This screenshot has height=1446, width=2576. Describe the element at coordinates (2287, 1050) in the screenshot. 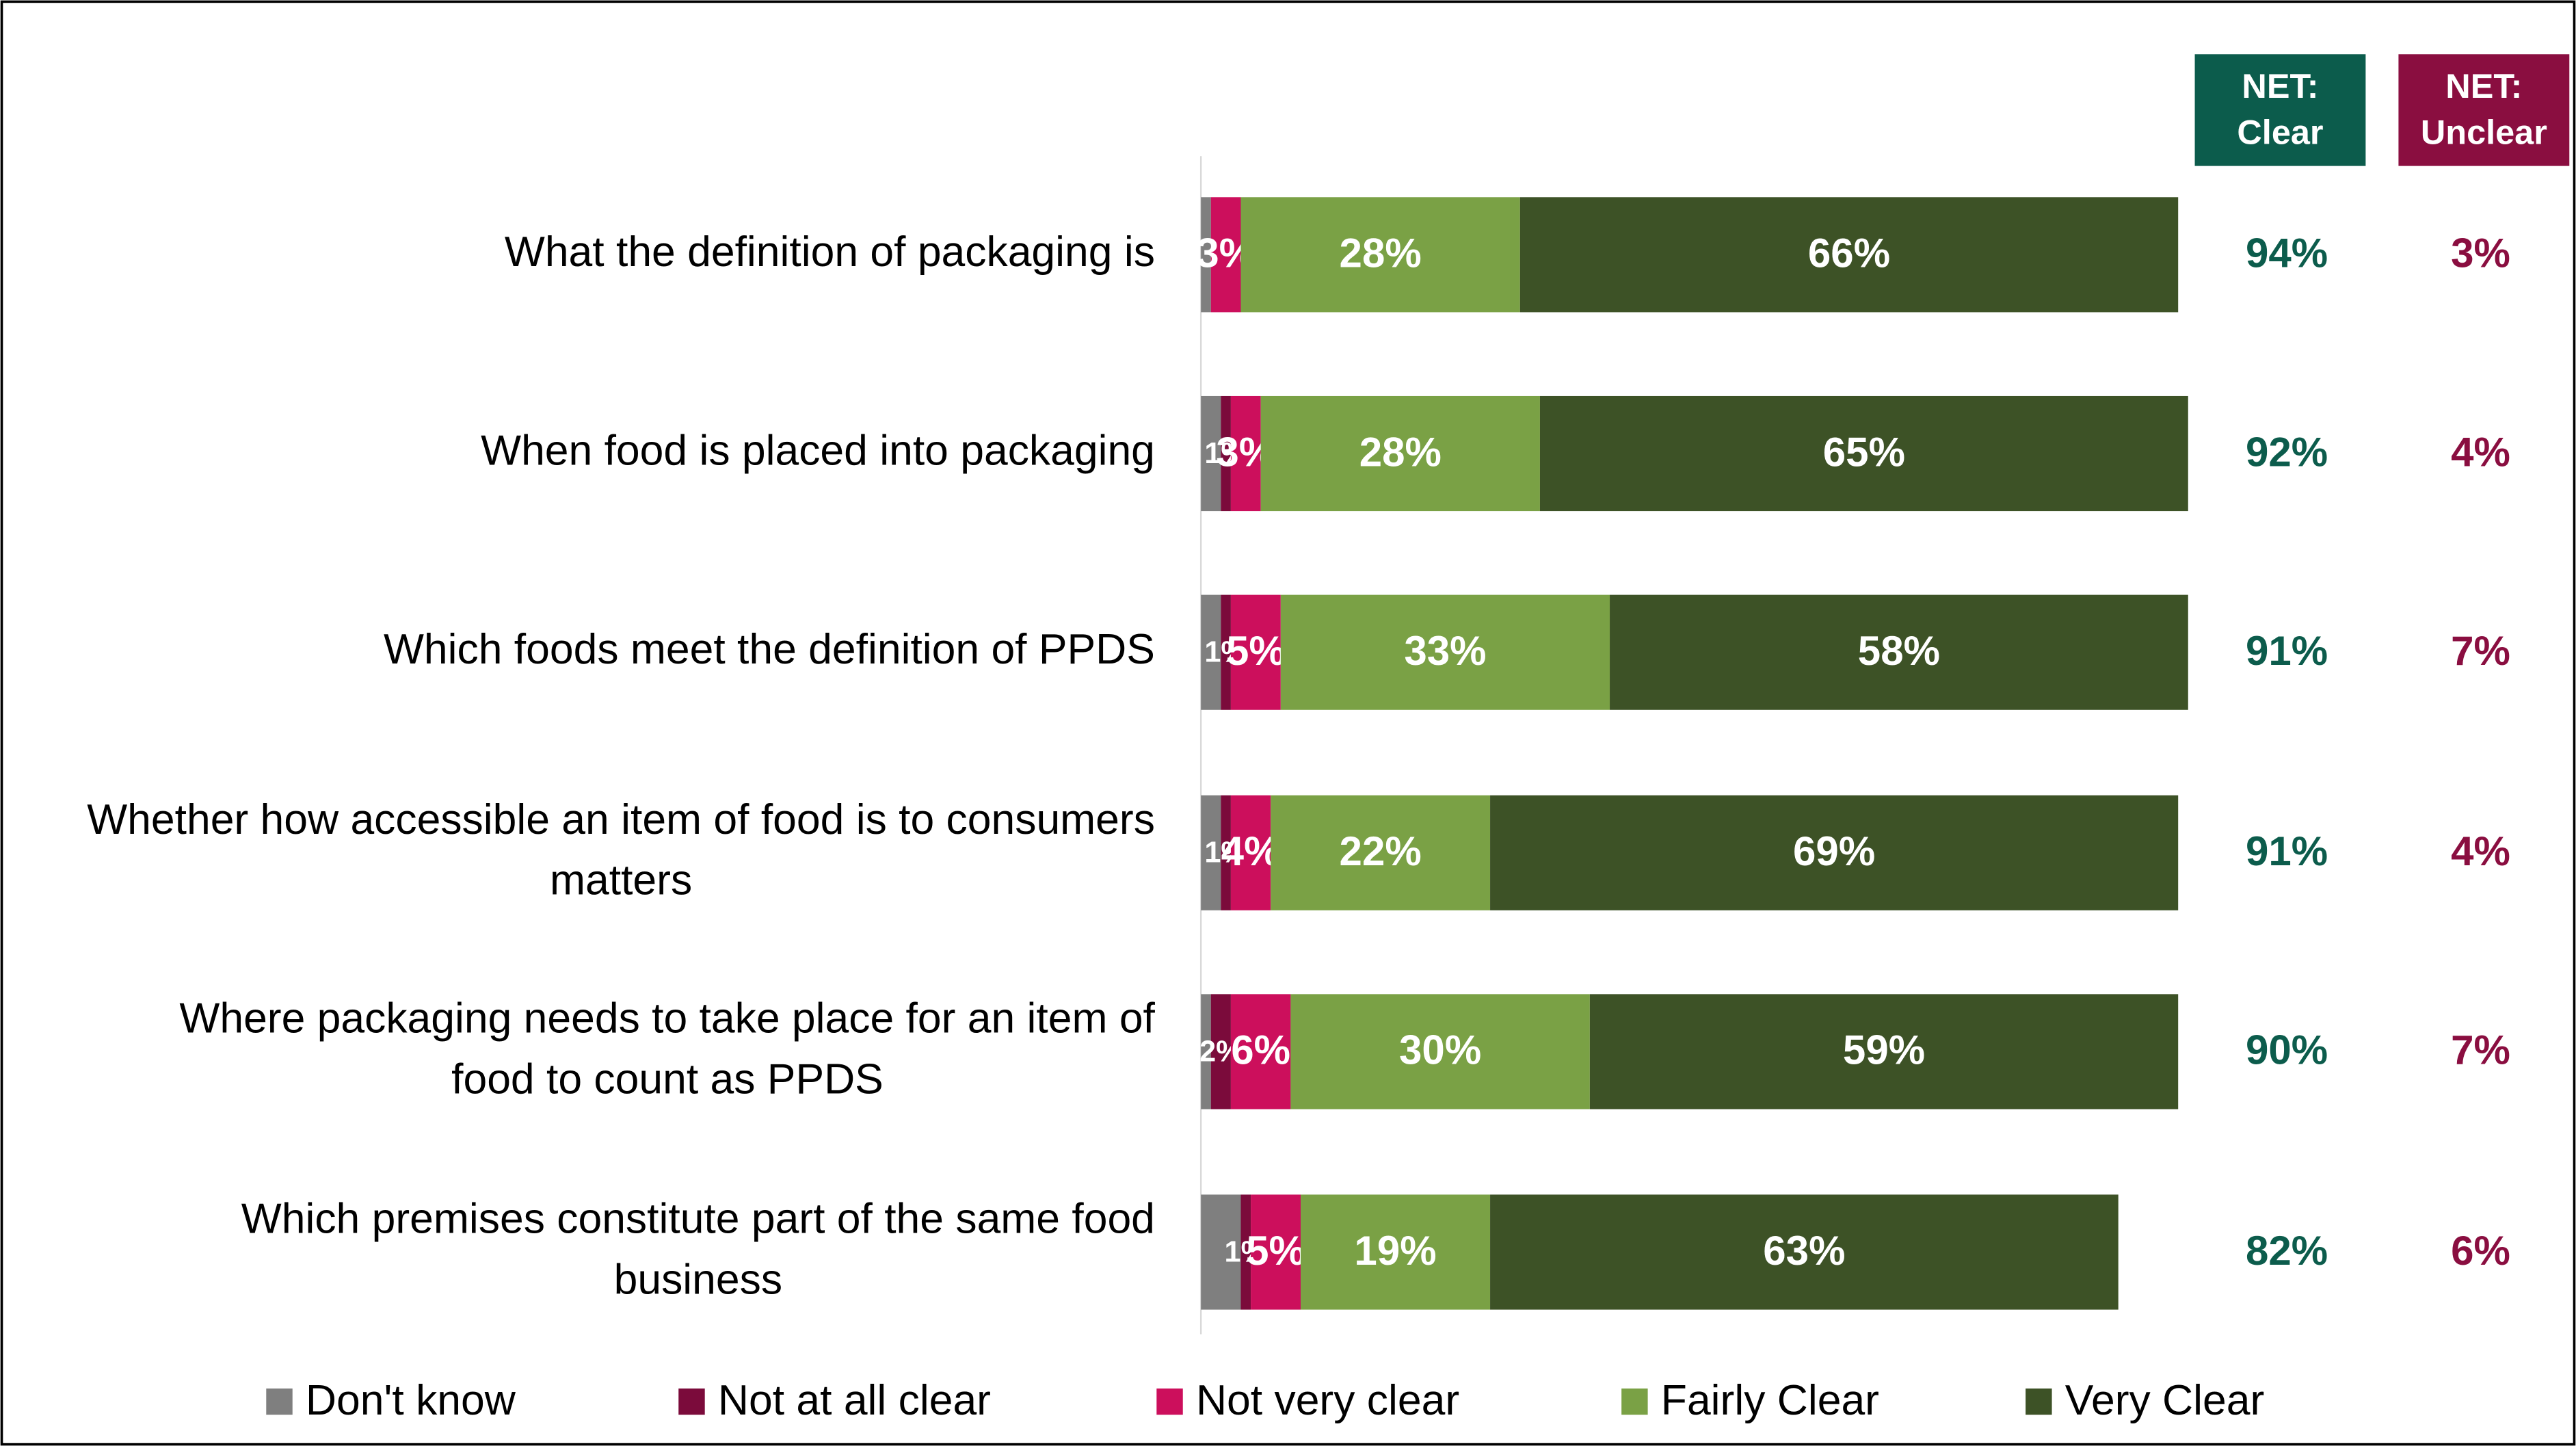

I see `net-value: 90%` at that location.